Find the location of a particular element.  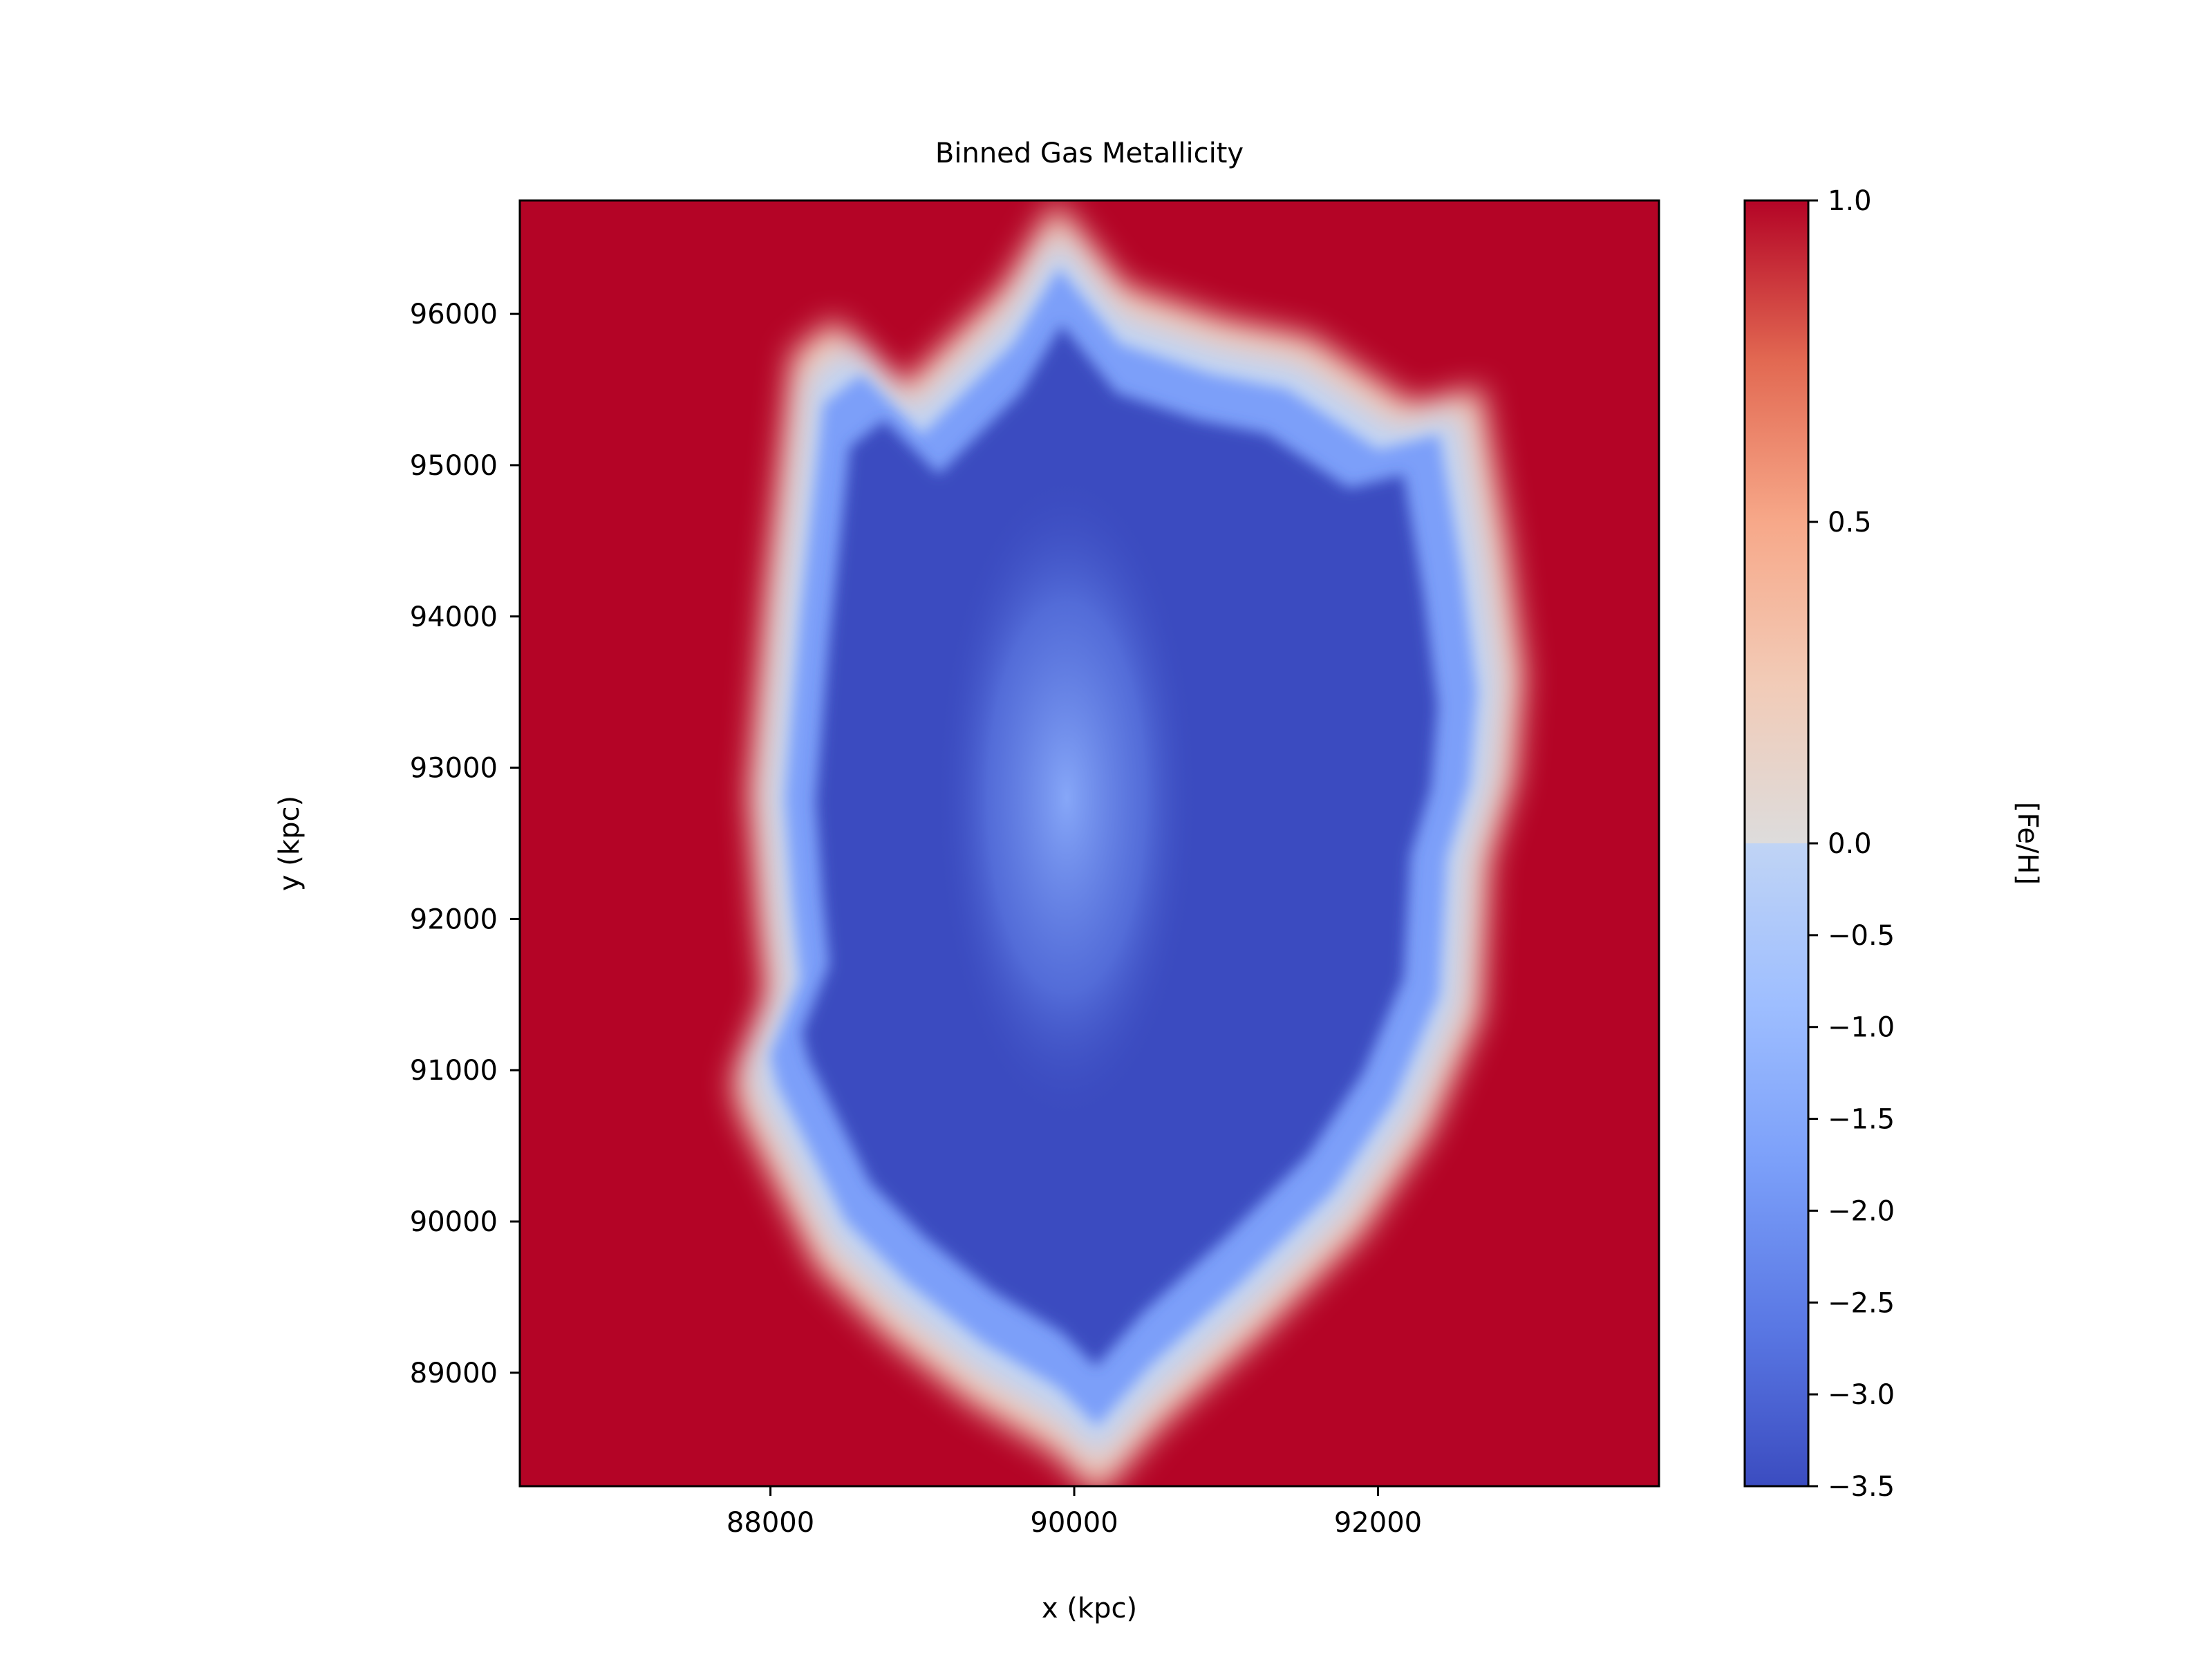

colorbar-tick-label: −0.5 is located at coordinates (1862, 936).